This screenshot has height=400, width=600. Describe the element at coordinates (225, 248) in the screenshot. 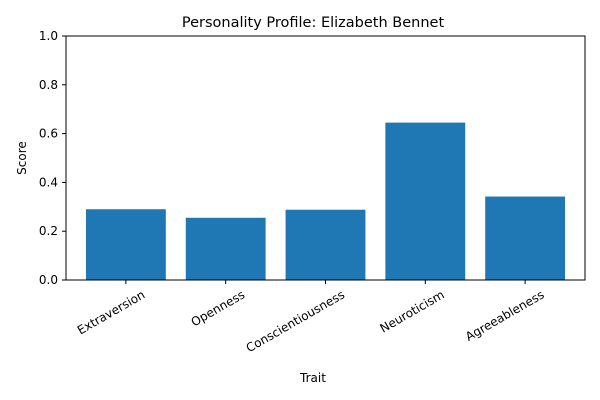

I see `bar-openness` at that location.